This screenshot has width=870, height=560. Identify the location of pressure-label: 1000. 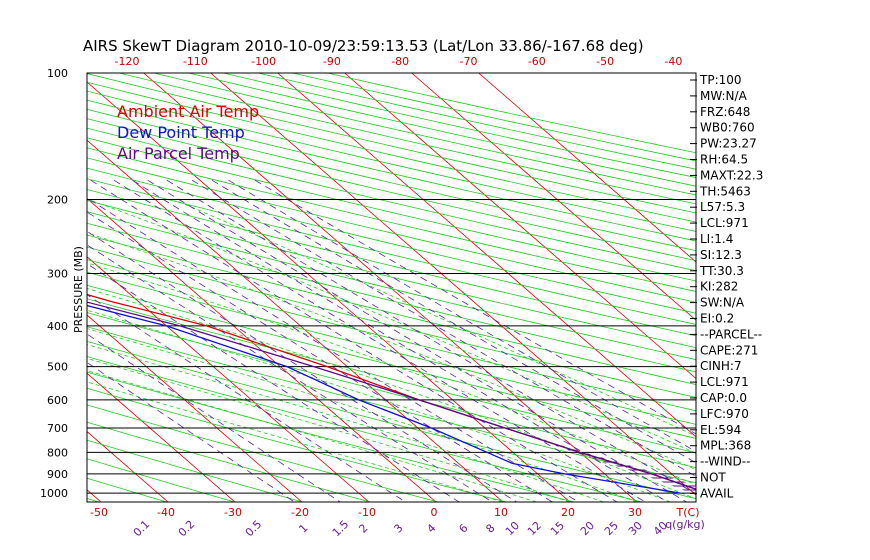
(54, 493).